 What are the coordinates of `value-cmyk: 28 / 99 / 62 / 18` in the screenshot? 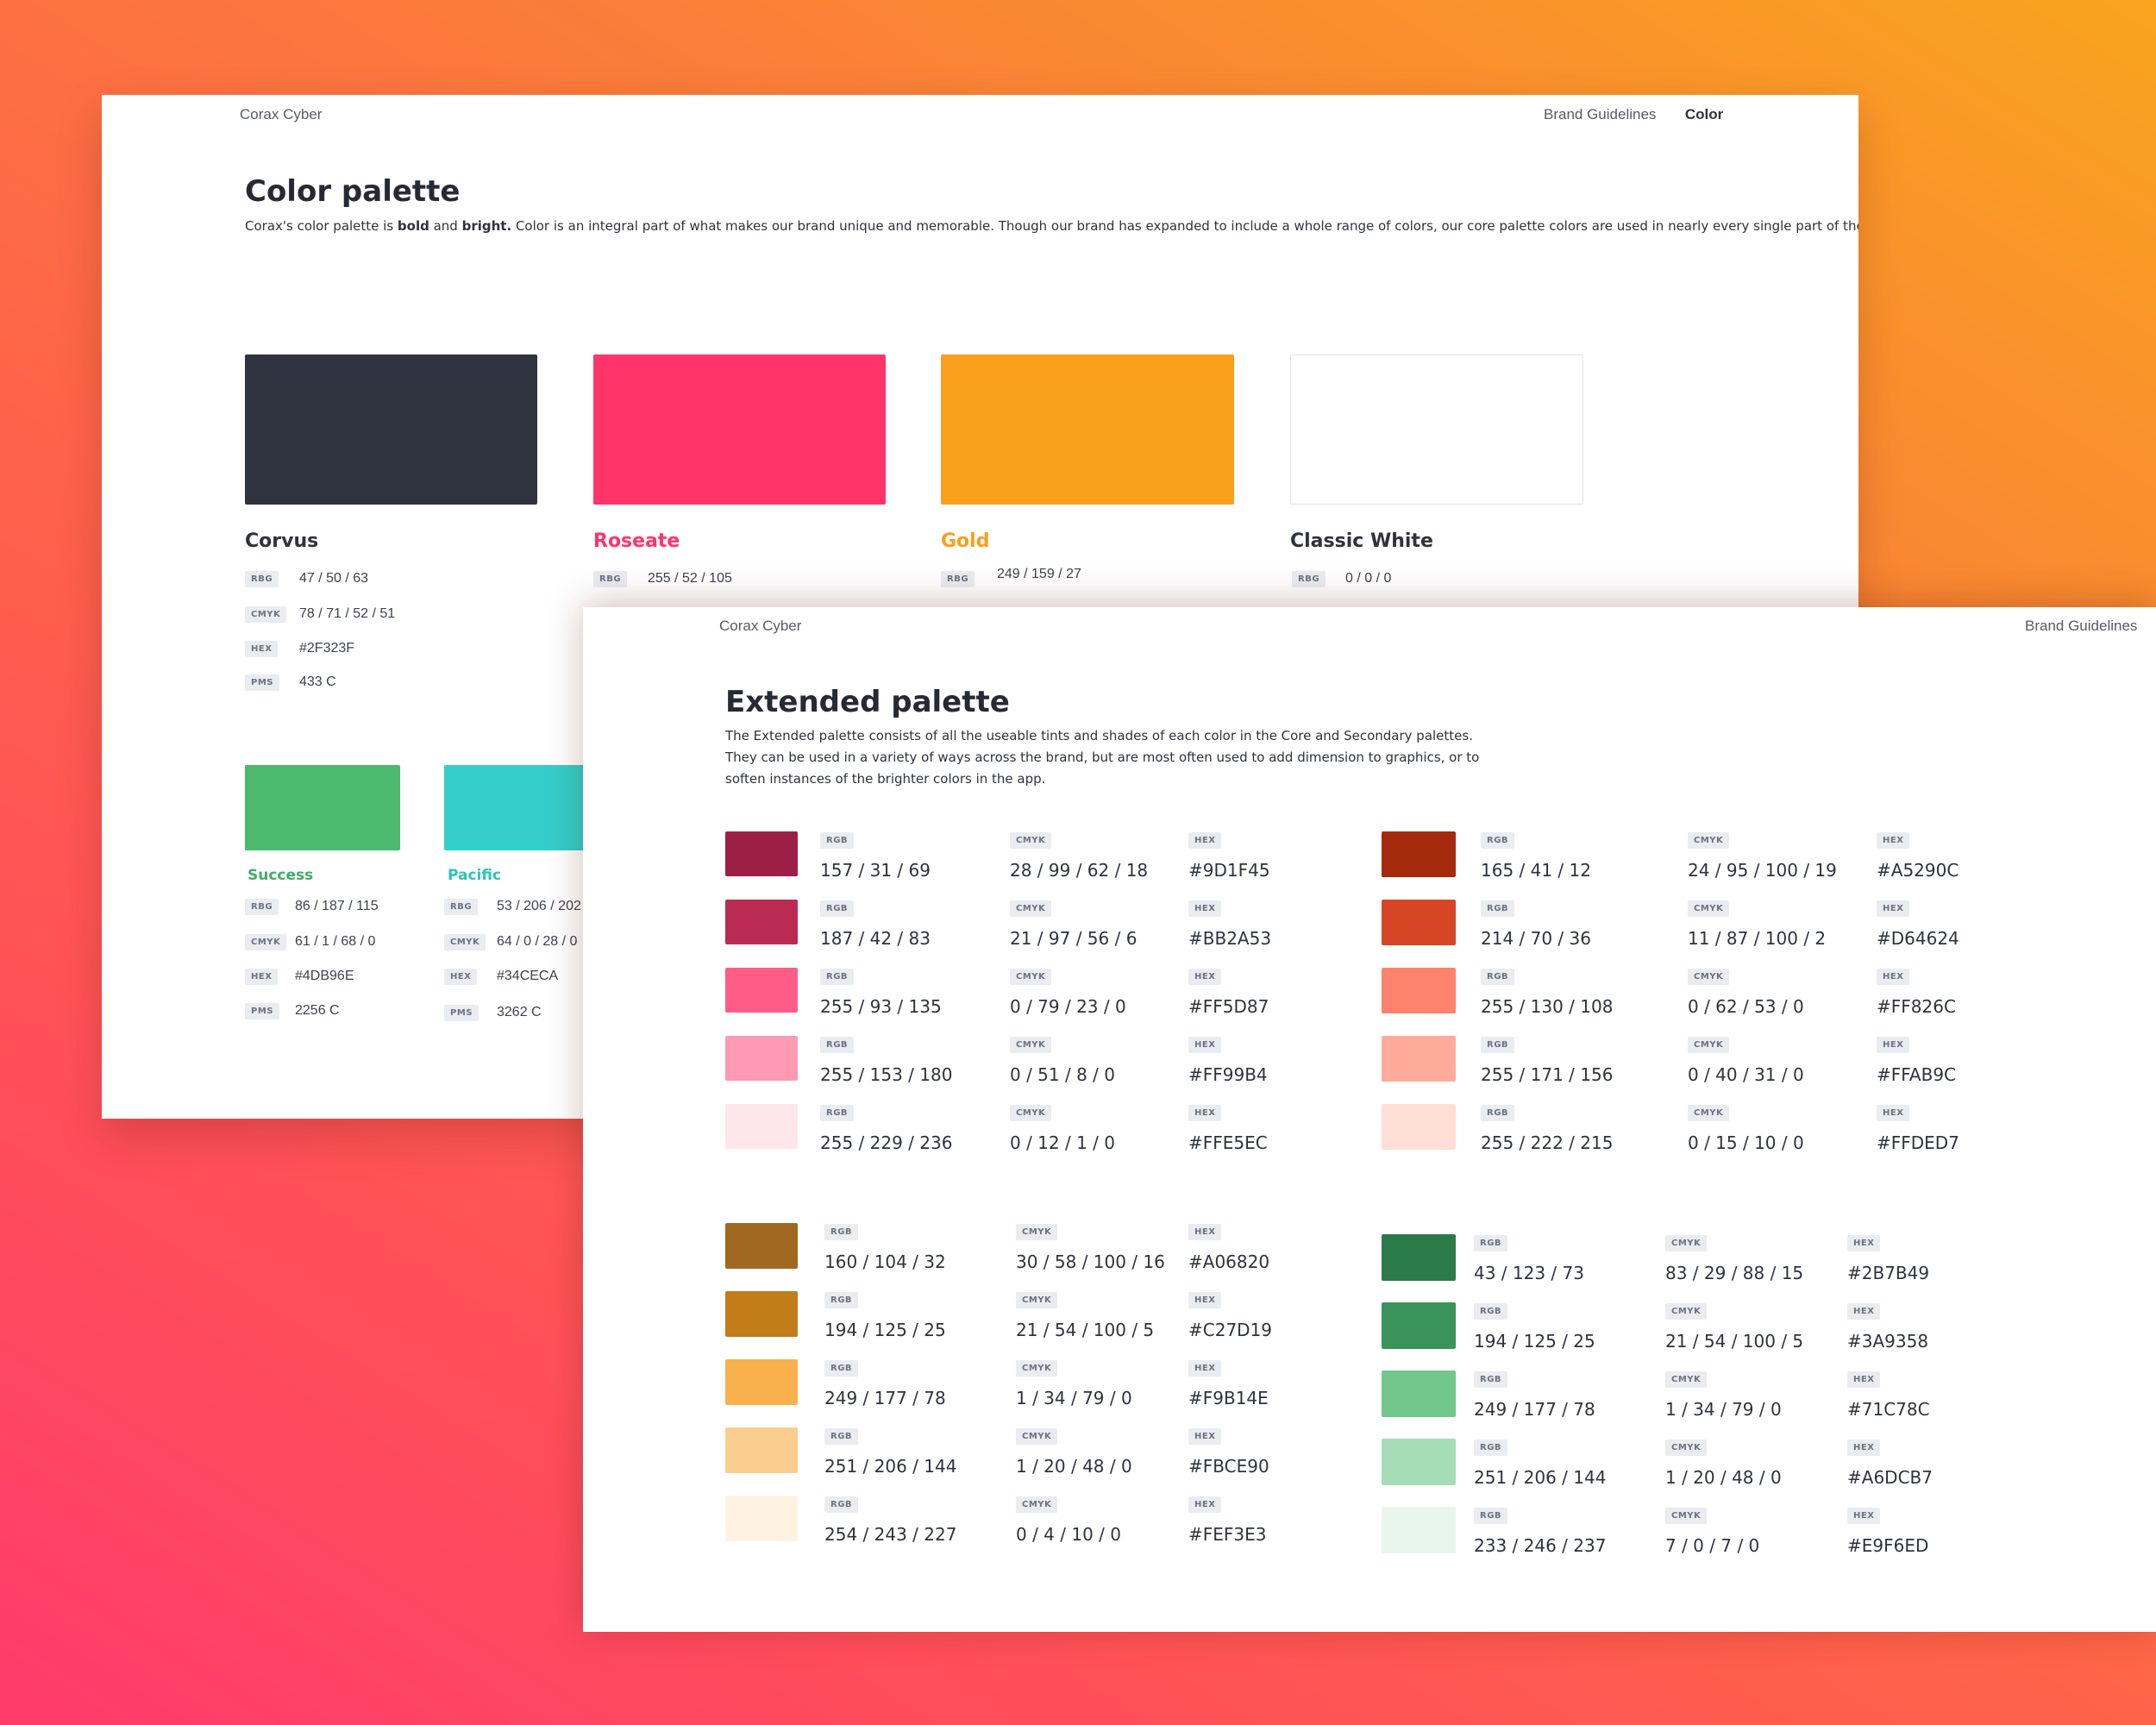 It's located at (1079, 871).